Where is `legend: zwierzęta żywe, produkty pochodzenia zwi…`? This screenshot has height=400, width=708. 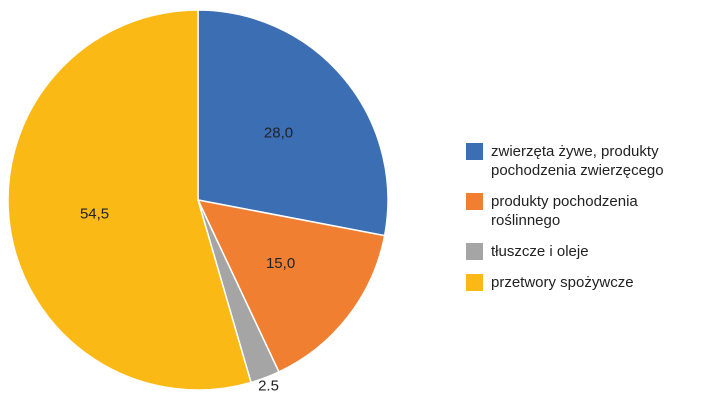 legend: zwierzęta żywe, produkty pochodzenia zwi… is located at coordinates (586, 217).